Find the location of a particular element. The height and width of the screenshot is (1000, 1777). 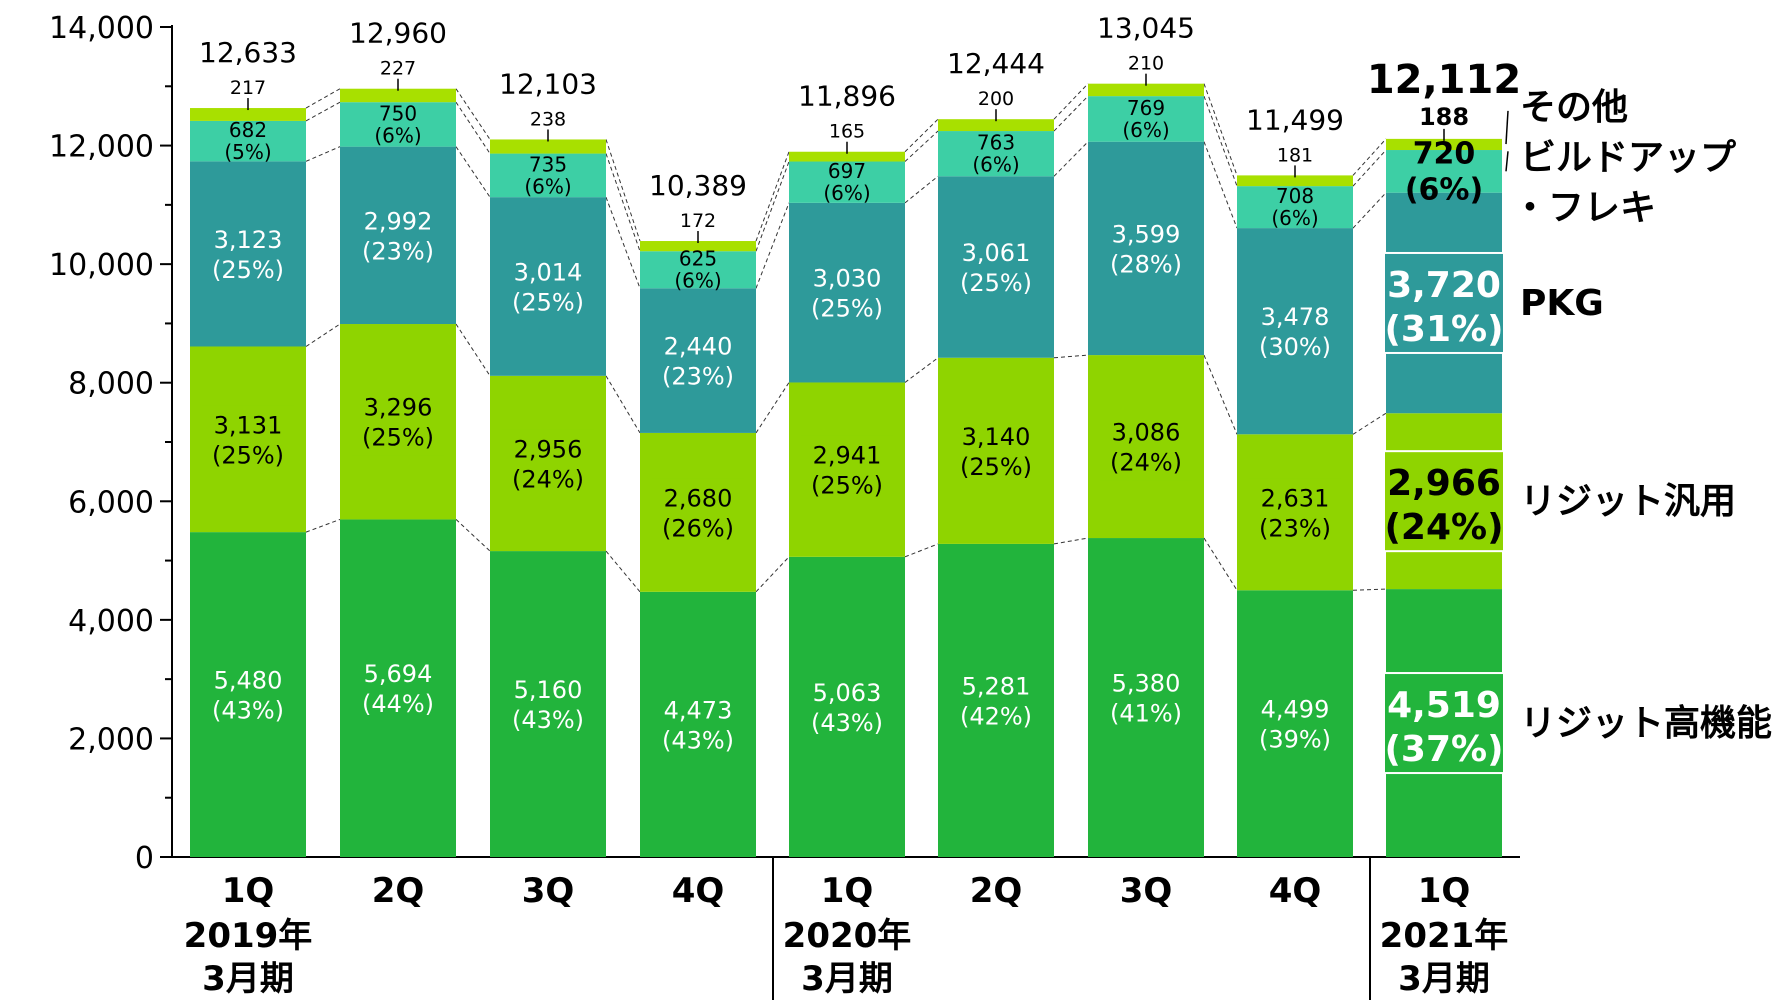

total-value-label: 10,389 is located at coordinates (698, 185).